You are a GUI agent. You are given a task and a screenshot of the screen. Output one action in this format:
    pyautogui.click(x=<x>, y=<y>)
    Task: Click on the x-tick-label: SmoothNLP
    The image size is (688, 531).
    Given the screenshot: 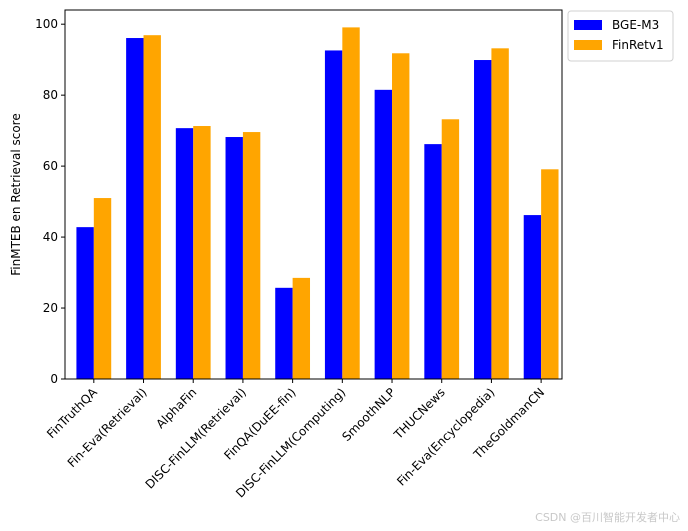 What is the action you would take?
    pyautogui.click(x=368, y=414)
    